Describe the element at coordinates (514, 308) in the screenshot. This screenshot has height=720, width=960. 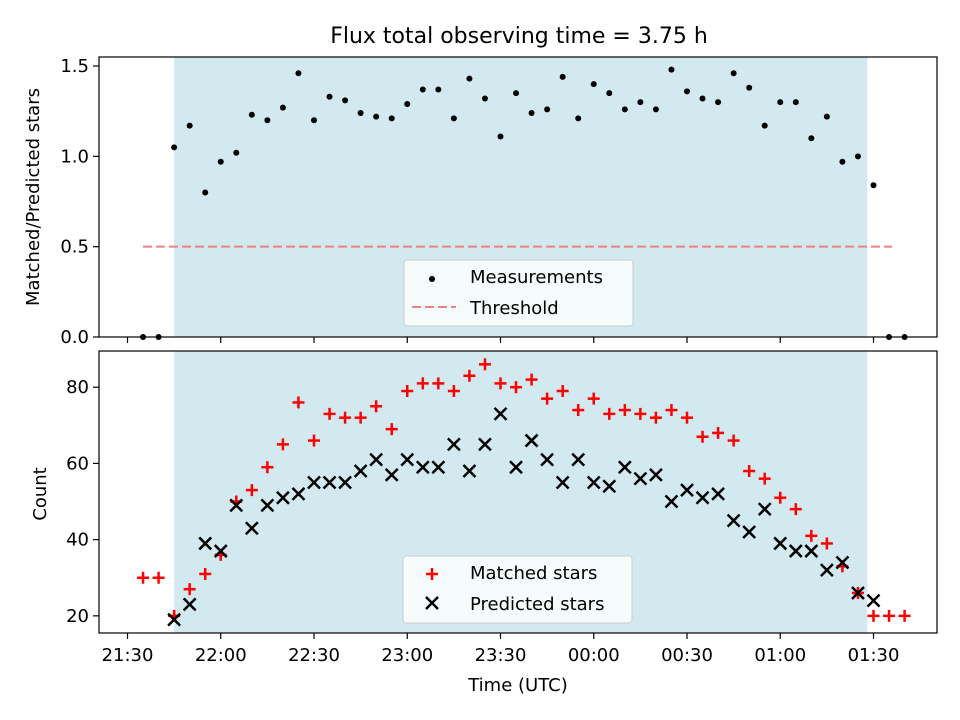
I see `legend-threshold-label: Threshold` at that location.